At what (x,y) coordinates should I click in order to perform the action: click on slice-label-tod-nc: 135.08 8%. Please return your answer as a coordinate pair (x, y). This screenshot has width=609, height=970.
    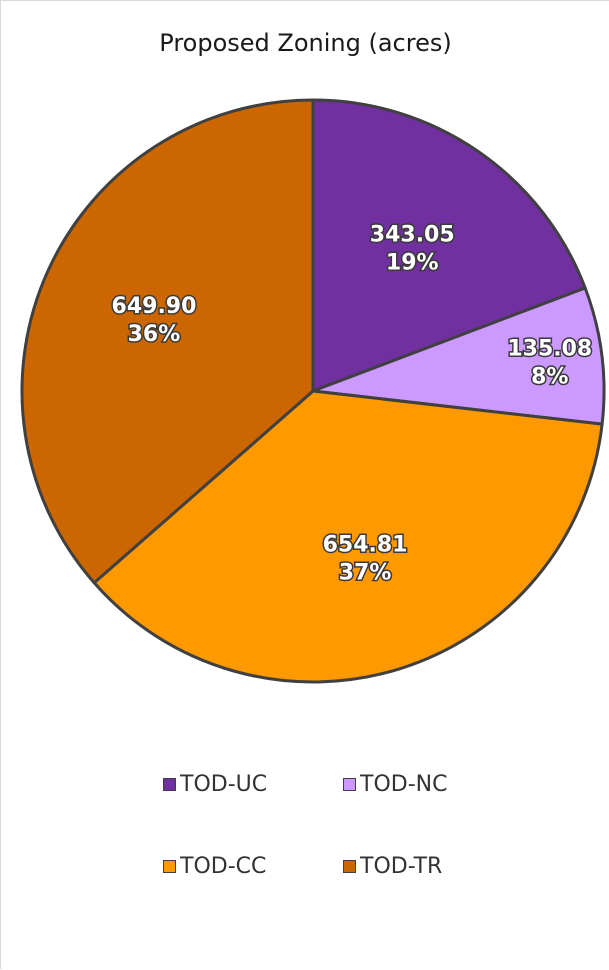
    Looking at the image, I should click on (550, 363).